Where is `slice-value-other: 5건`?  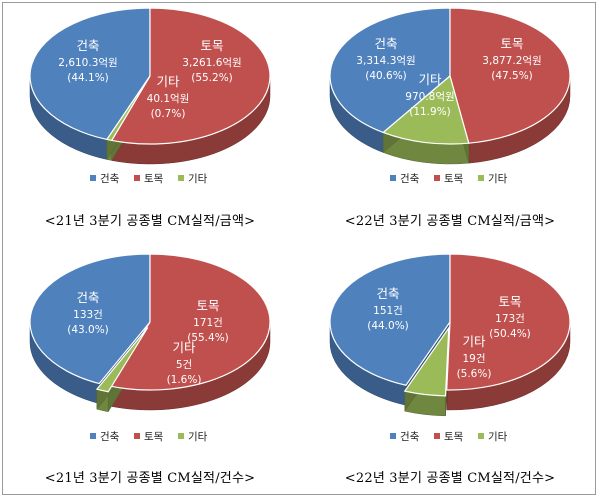 slice-value-other: 5건 is located at coordinates (184, 365).